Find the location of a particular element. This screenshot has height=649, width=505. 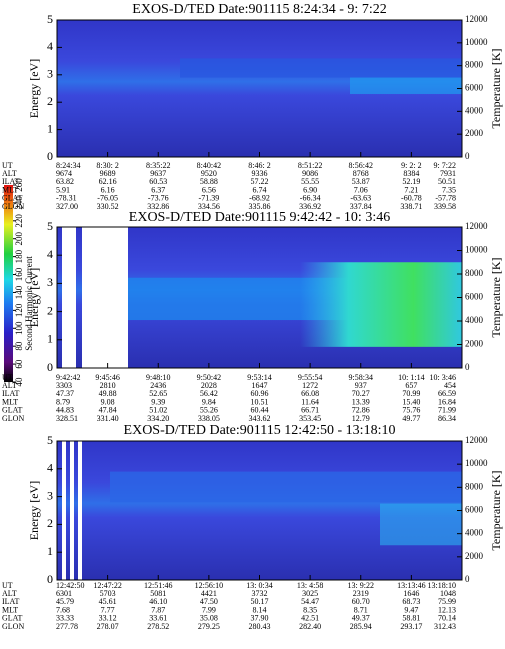

y-tick-label: 2 is located at coordinates (50, 523).